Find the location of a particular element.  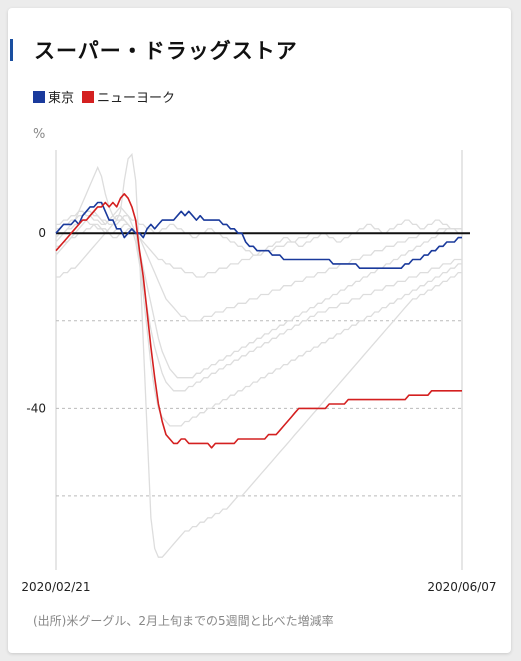

legend: 東京 ニューヨーク is located at coordinates (108, 96).